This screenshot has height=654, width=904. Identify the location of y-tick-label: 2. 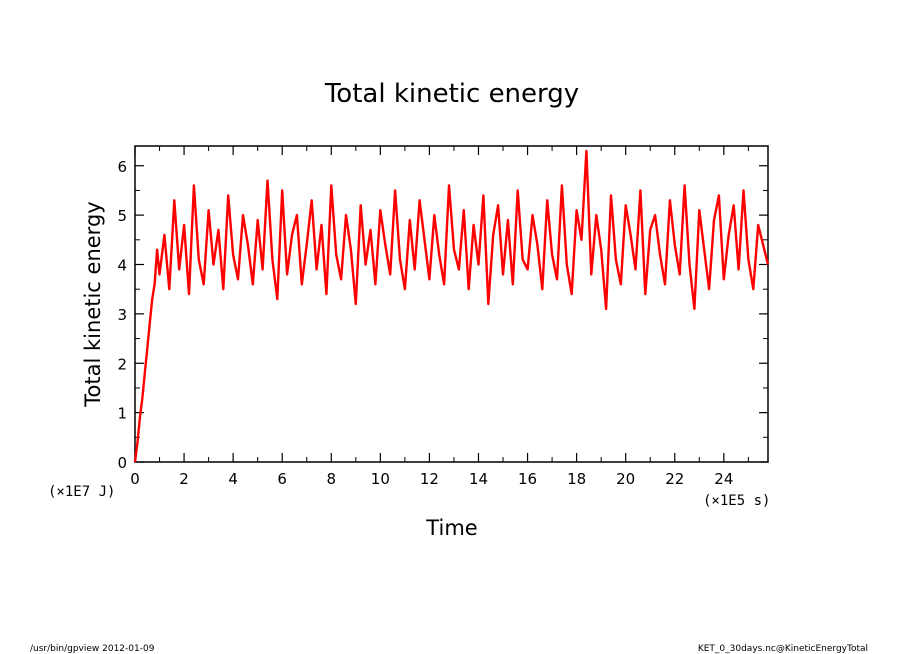
(122, 364).